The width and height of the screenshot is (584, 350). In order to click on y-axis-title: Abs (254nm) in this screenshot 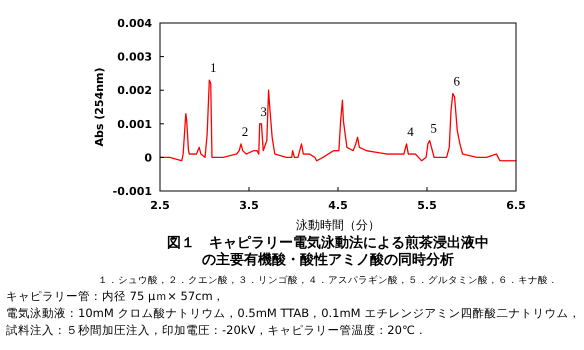, I will do `click(99, 107)`.